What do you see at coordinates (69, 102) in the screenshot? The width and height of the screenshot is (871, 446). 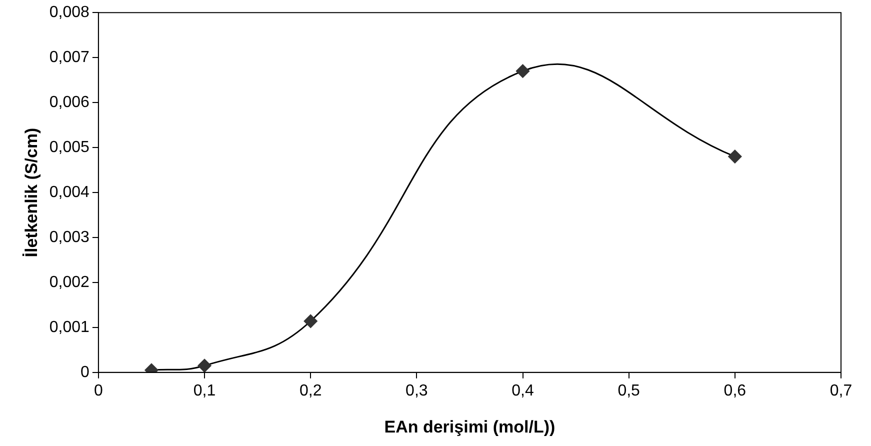 I see `y-tick-label: 0,006` at bounding box center [69, 102].